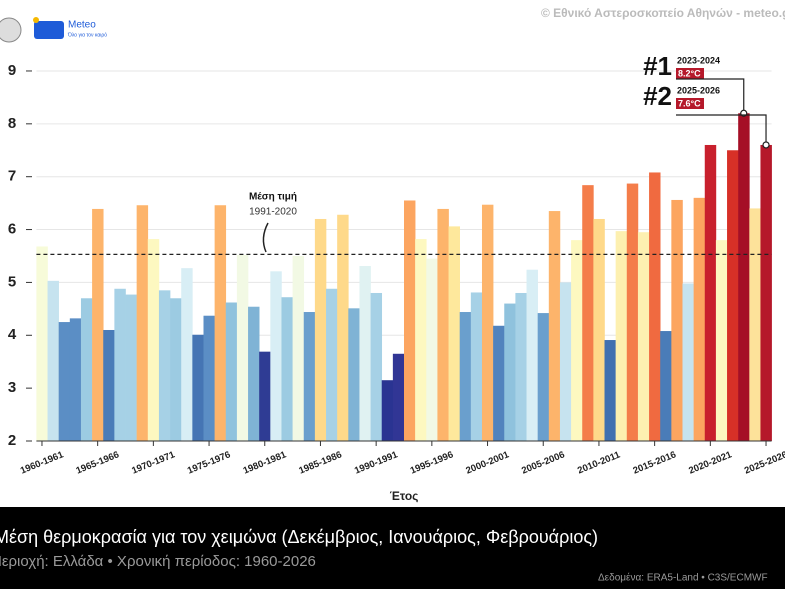 The image size is (785, 589). I want to click on rank-period: 2023-2024, so click(698, 60).